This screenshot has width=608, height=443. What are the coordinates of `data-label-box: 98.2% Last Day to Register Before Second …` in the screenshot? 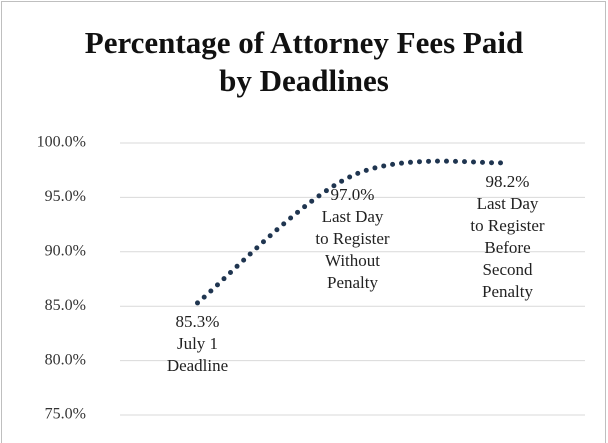 It's located at (507, 237).